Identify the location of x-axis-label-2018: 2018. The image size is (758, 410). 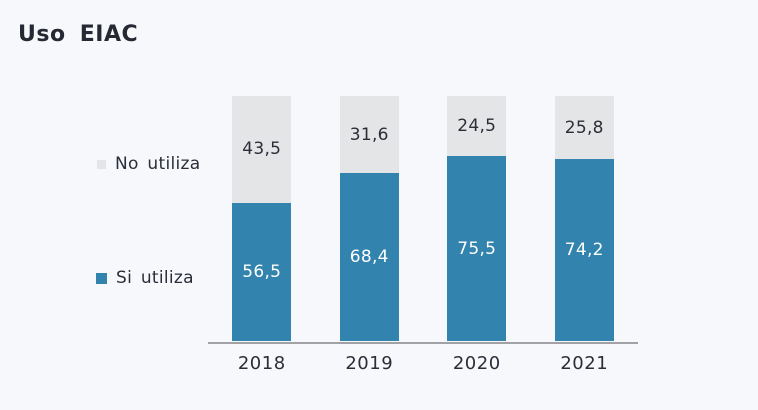
(261, 363).